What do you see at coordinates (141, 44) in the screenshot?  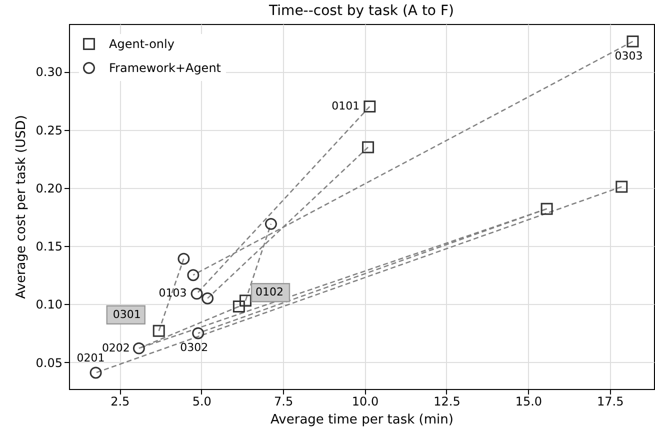 I see `legend-label: Agent-only` at bounding box center [141, 44].